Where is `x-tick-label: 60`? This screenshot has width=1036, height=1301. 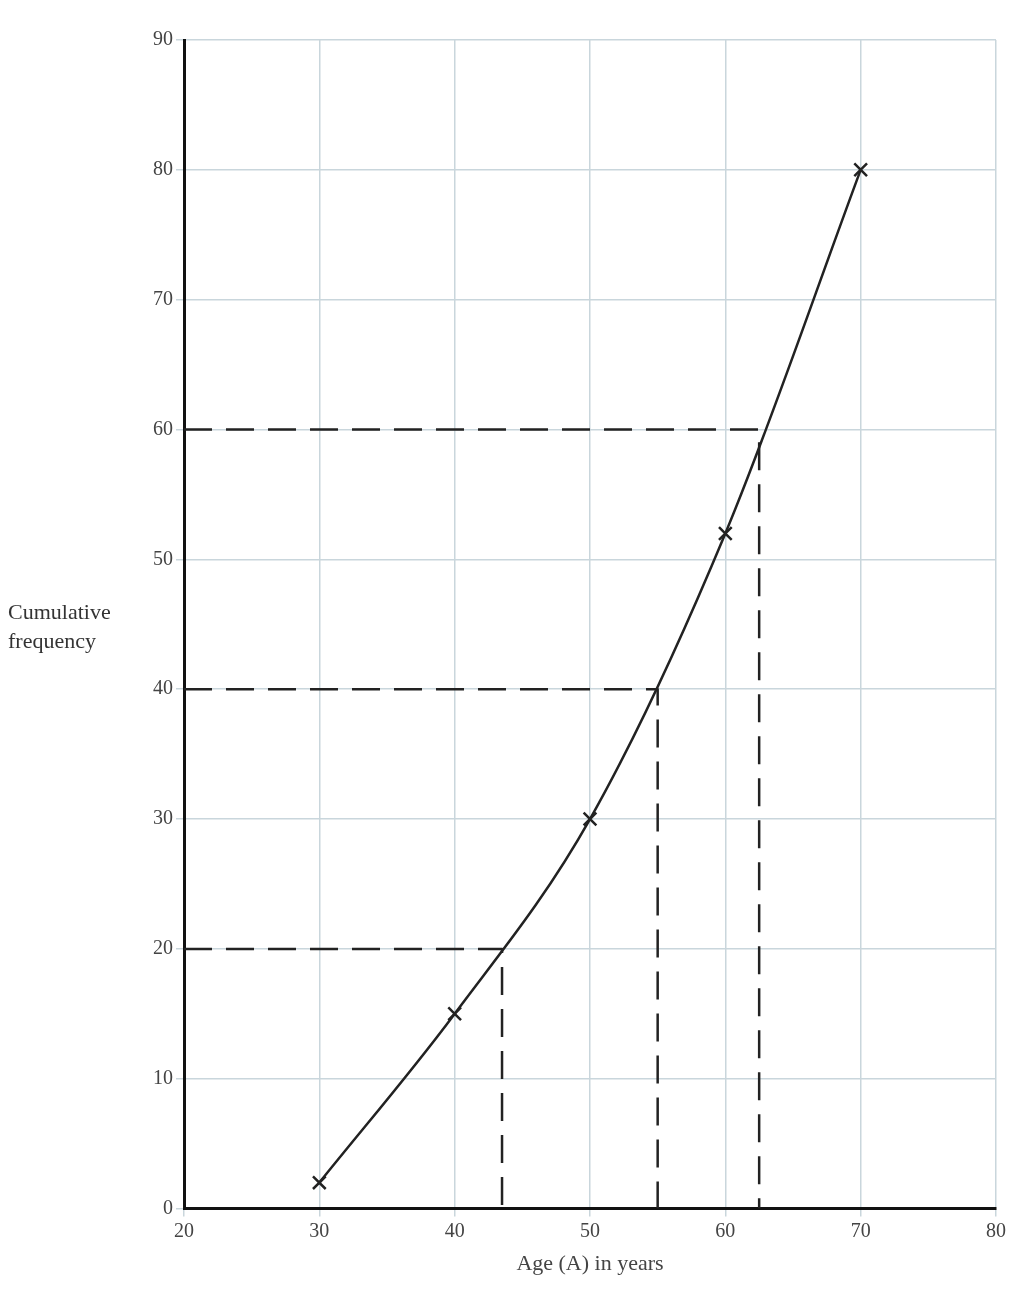 x-tick-label: 60 is located at coordinates (725, 1229).